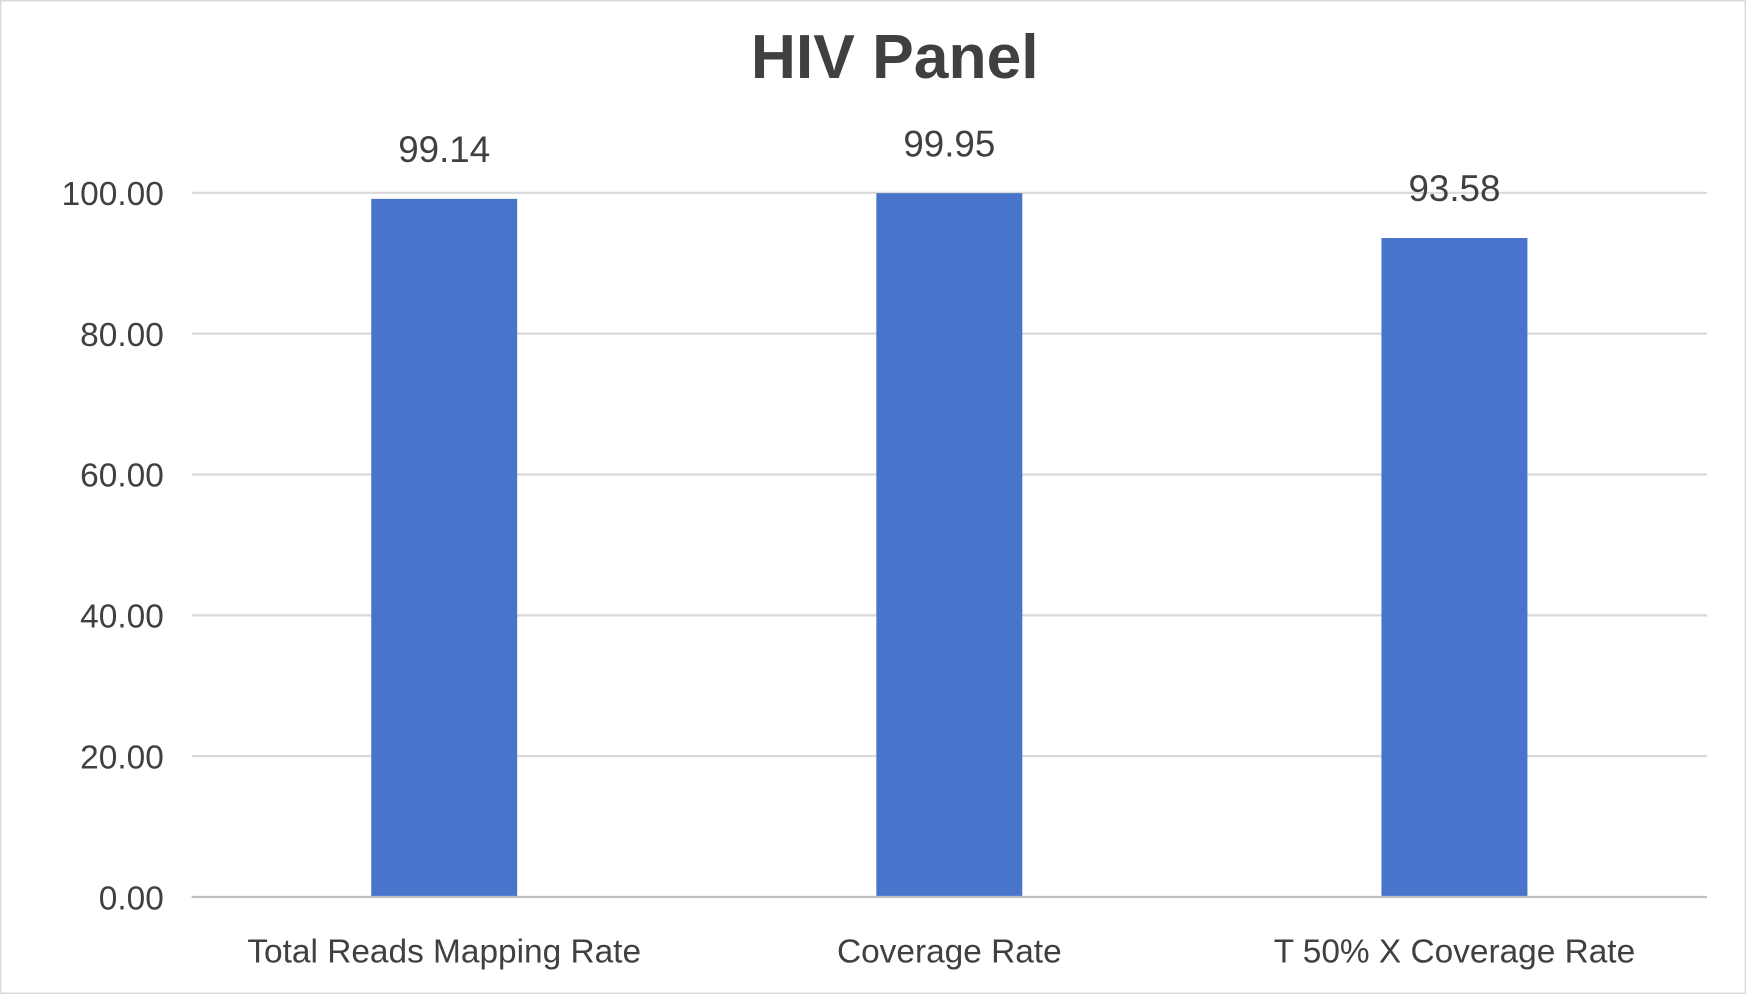 The image size is (1746, 994). Describe the element at coordinates (122, 617) in the screenshot. I see `y-tick-label: 40.00` at that location.